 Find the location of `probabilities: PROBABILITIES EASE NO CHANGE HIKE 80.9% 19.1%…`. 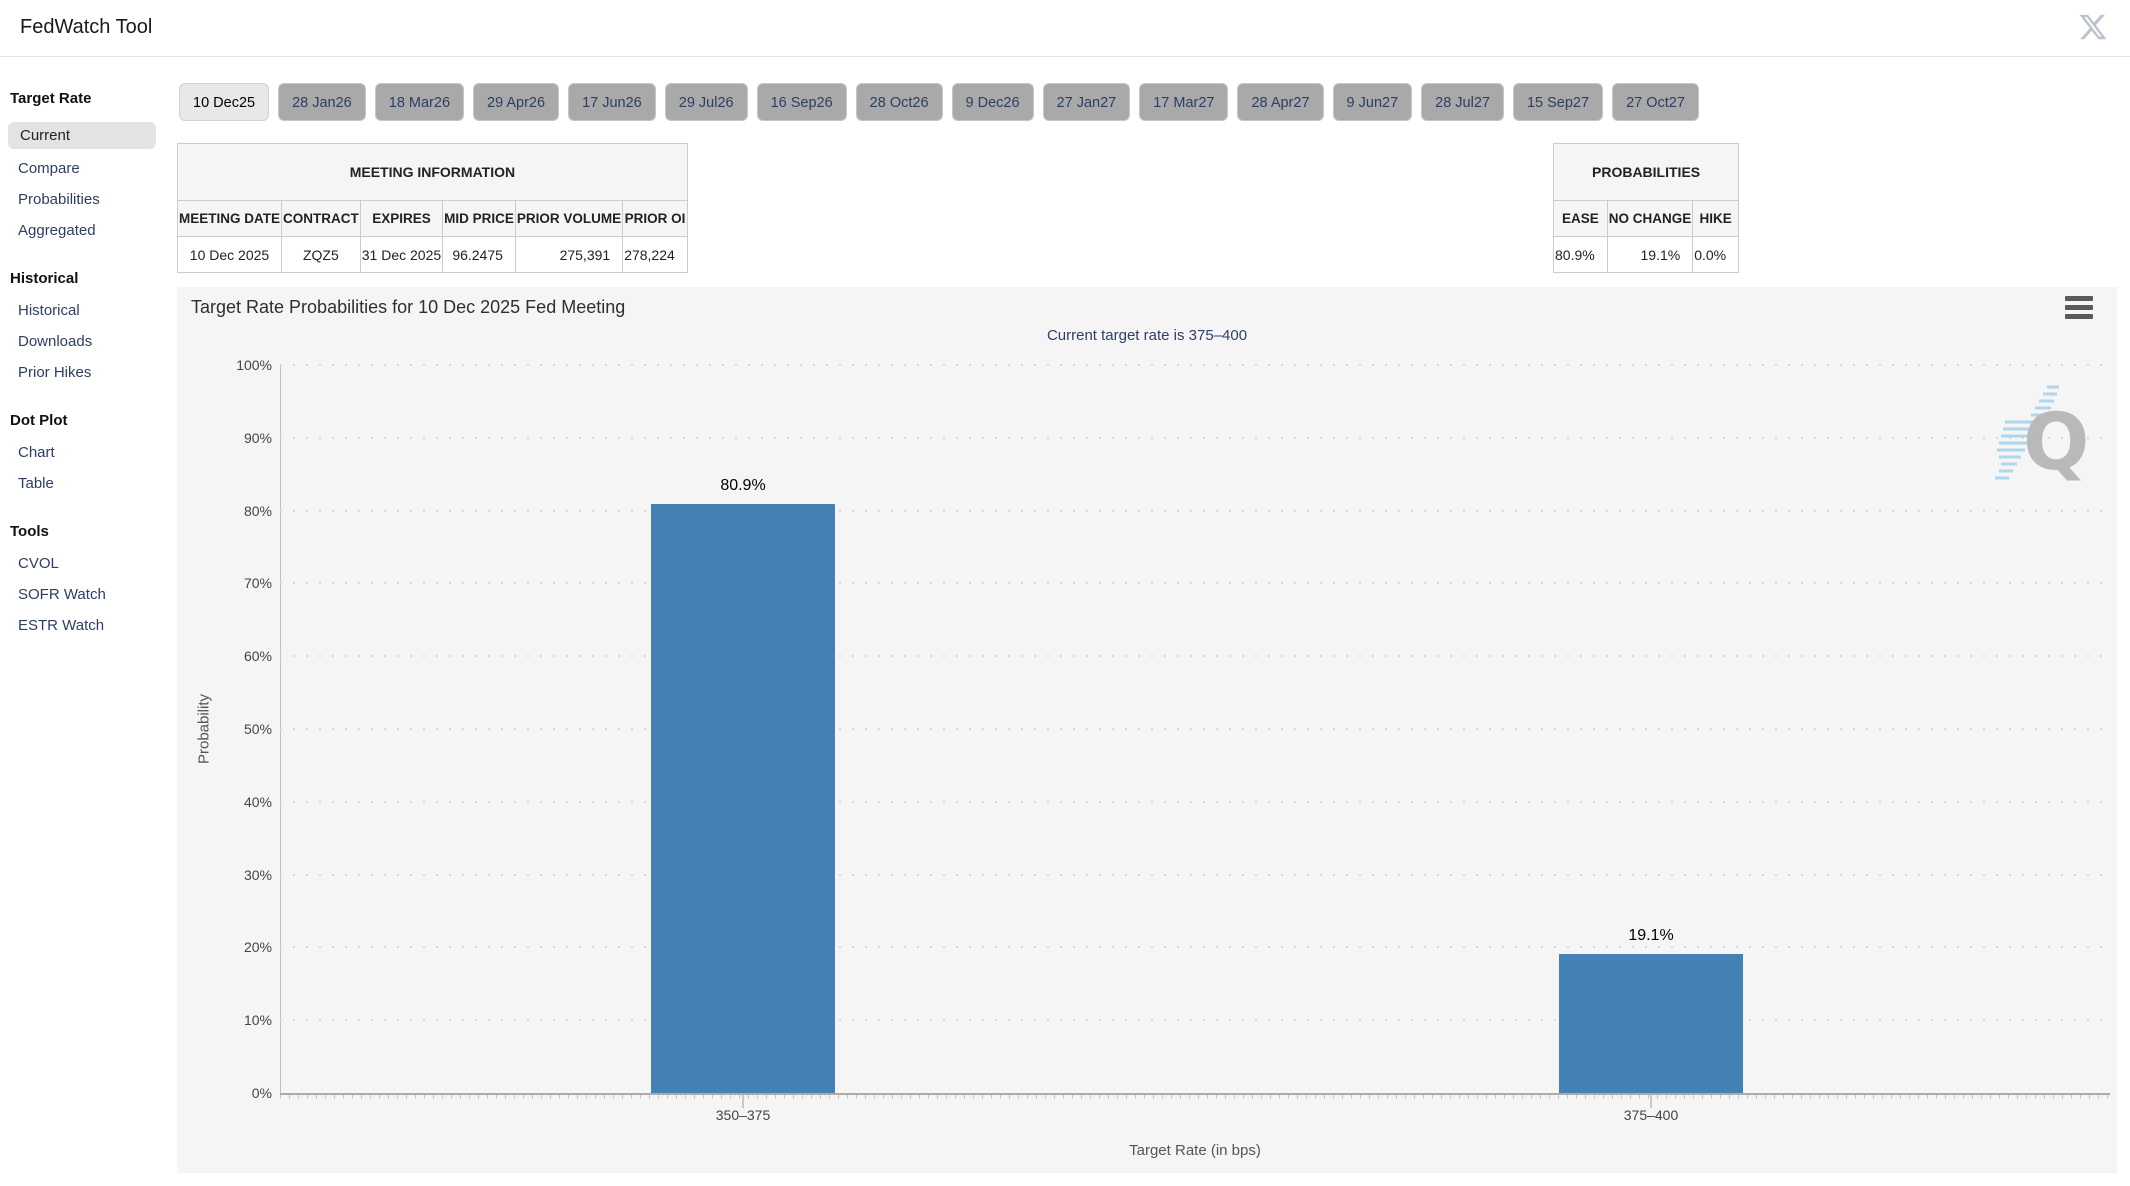

probabilities: PROBABILITIES EASE NO CHANGE HIKE 80.9% 19.1%… is located at coordinates (1646, 208).